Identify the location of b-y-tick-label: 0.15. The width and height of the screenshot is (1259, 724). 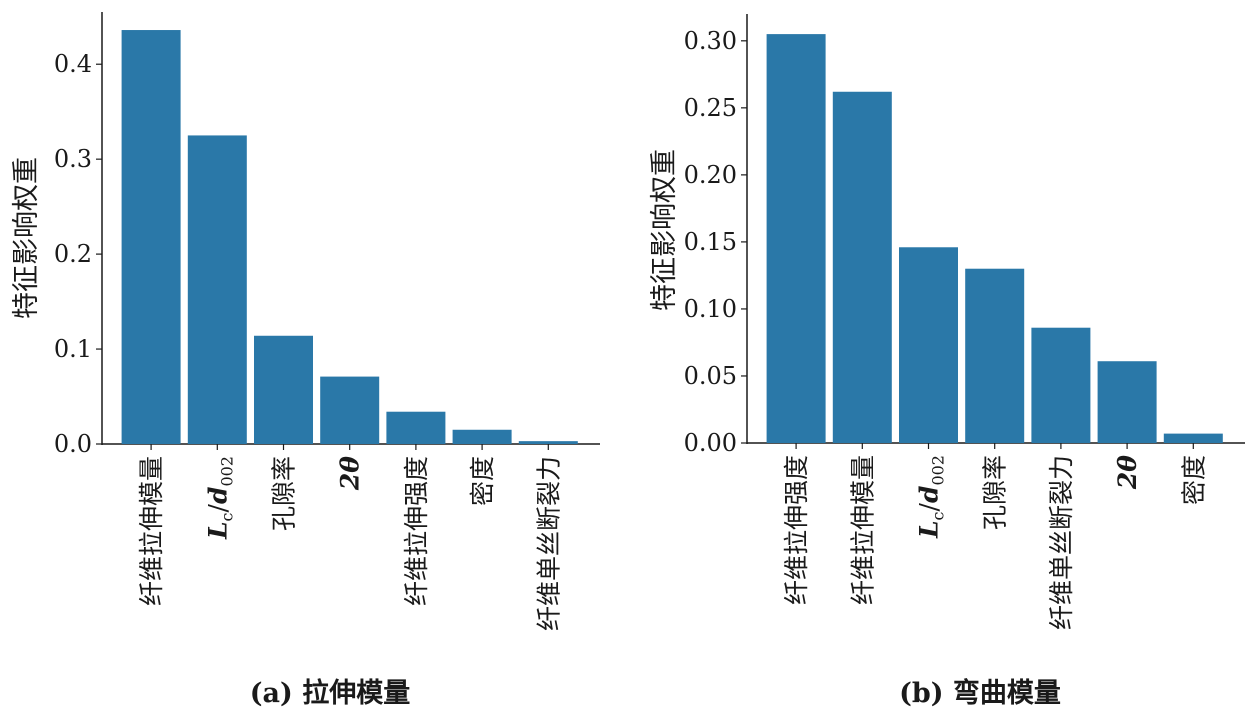
(710, 242).